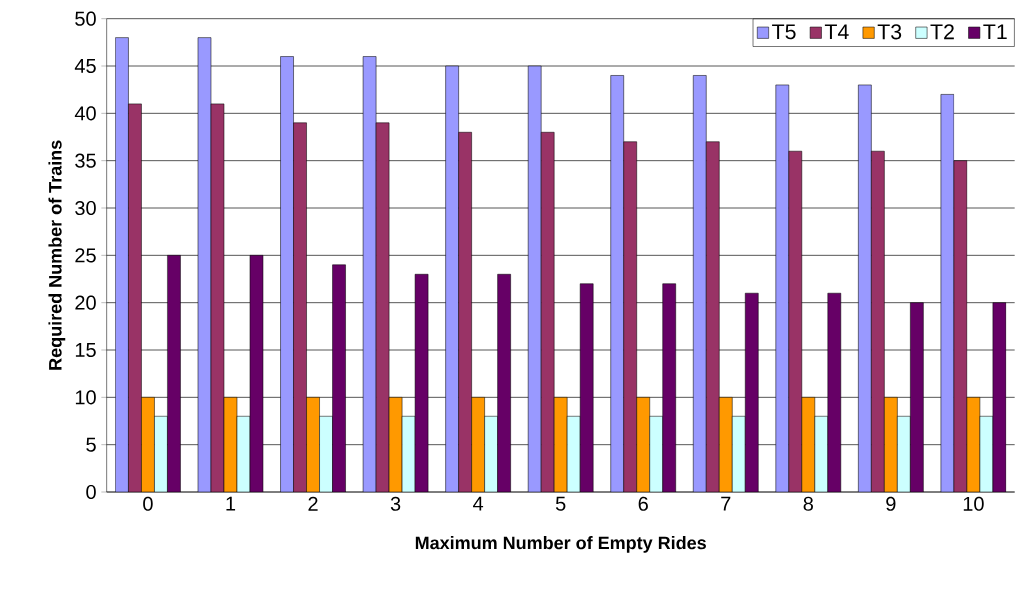  What do you see at coordinates (995, 32) in the screenshot?
I see `legend-label: T1` at bounding box center [995, 32].